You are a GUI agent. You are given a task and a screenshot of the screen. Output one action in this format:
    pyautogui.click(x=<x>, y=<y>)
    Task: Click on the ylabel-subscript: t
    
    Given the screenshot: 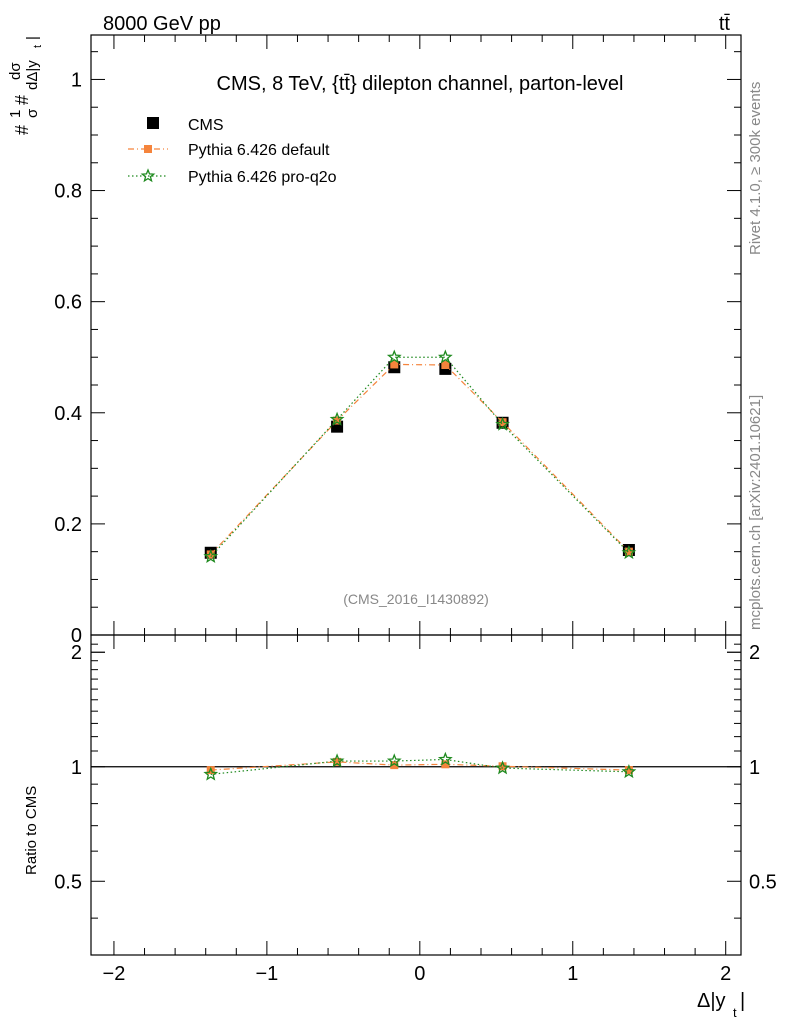 What is the action you would take?
    pyautogui.click(x=38, y=46)
    